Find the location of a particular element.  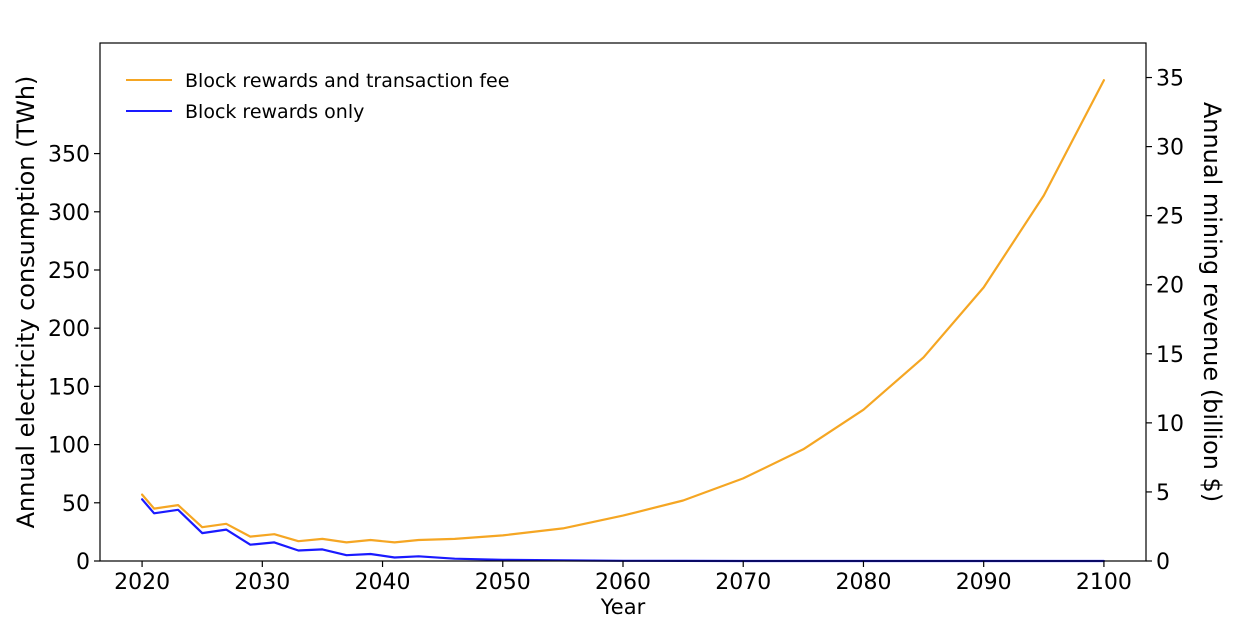

right-y-tick-label: 25 is located at coordinates (1170, 217).